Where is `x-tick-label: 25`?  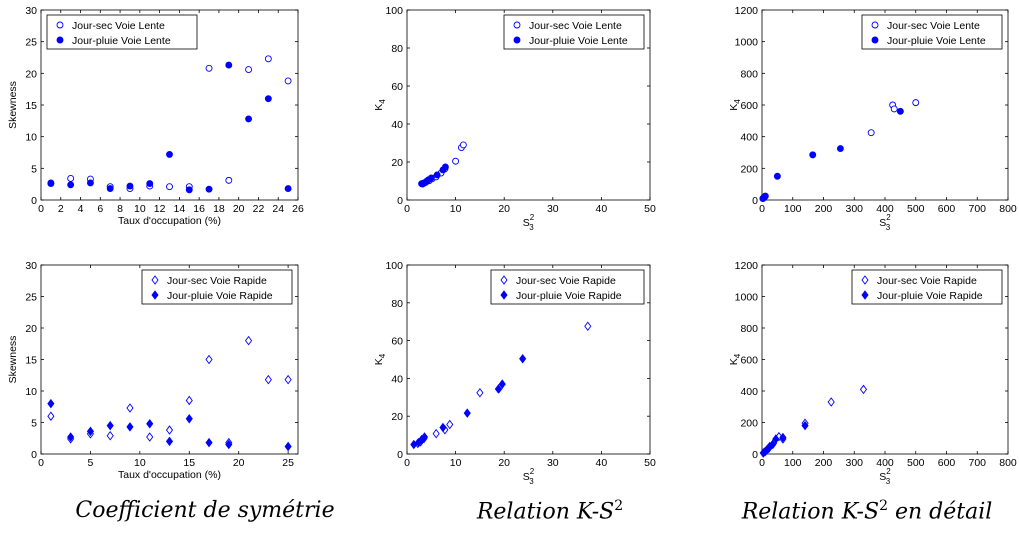 x-tick-label: 25 is located at coordinates (288, 463).